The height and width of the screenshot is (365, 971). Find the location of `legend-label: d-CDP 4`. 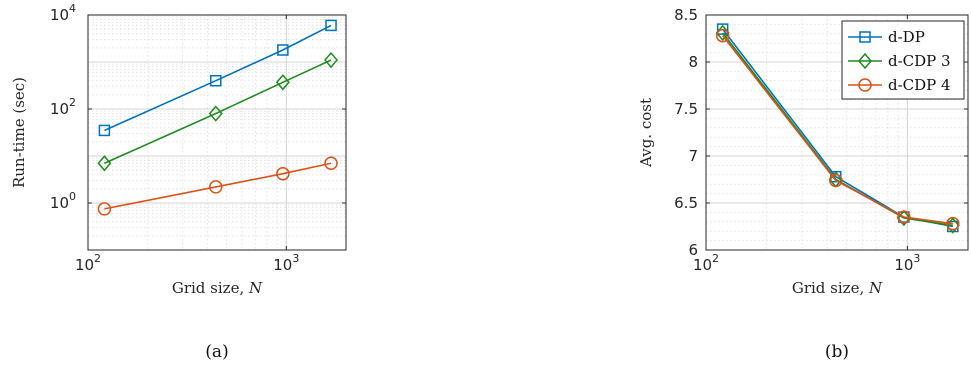

legend-label: d-CDP 4 is located at coordinates (919, 85).